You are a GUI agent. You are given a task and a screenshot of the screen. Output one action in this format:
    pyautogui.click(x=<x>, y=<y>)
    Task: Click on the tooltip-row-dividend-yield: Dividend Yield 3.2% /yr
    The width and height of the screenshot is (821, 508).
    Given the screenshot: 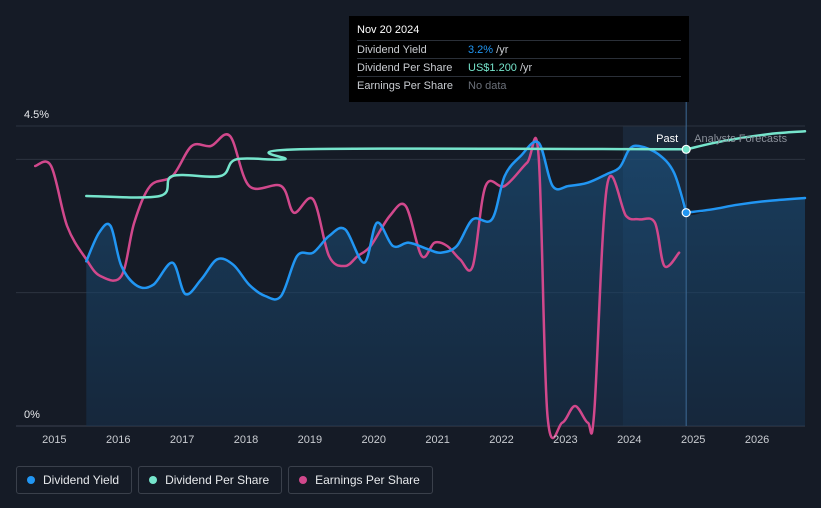 What is the action you would take?
    pyautogui.click(x=519, y=49)
    